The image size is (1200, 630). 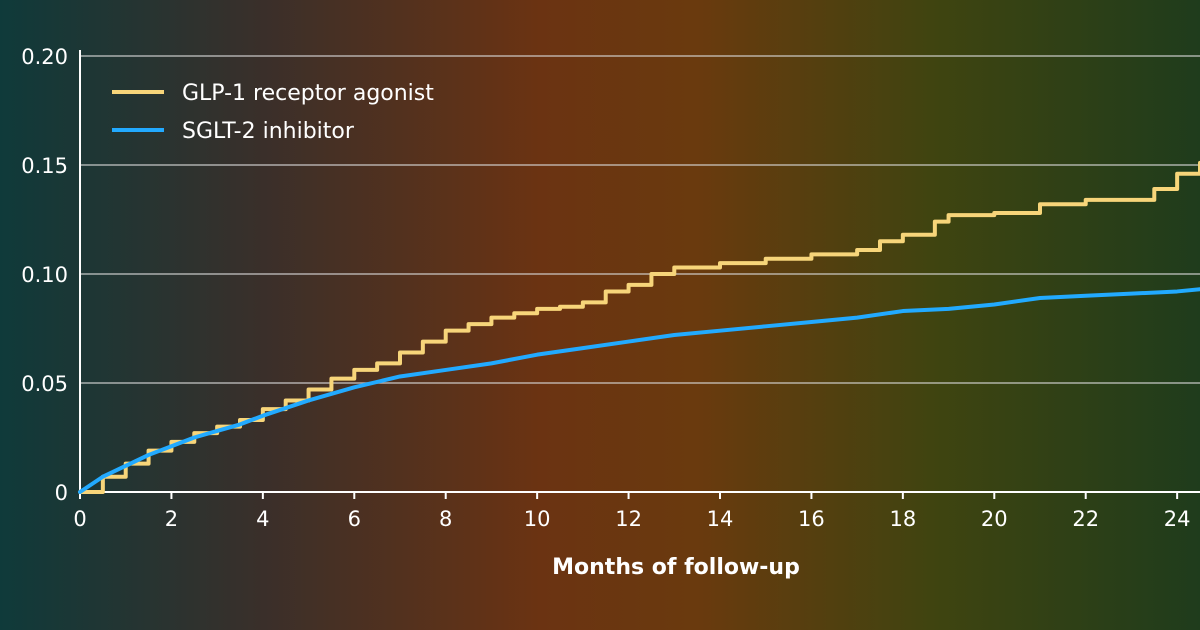 I want to click on y-tick-label: 0.15, so click(x=44, y=166).